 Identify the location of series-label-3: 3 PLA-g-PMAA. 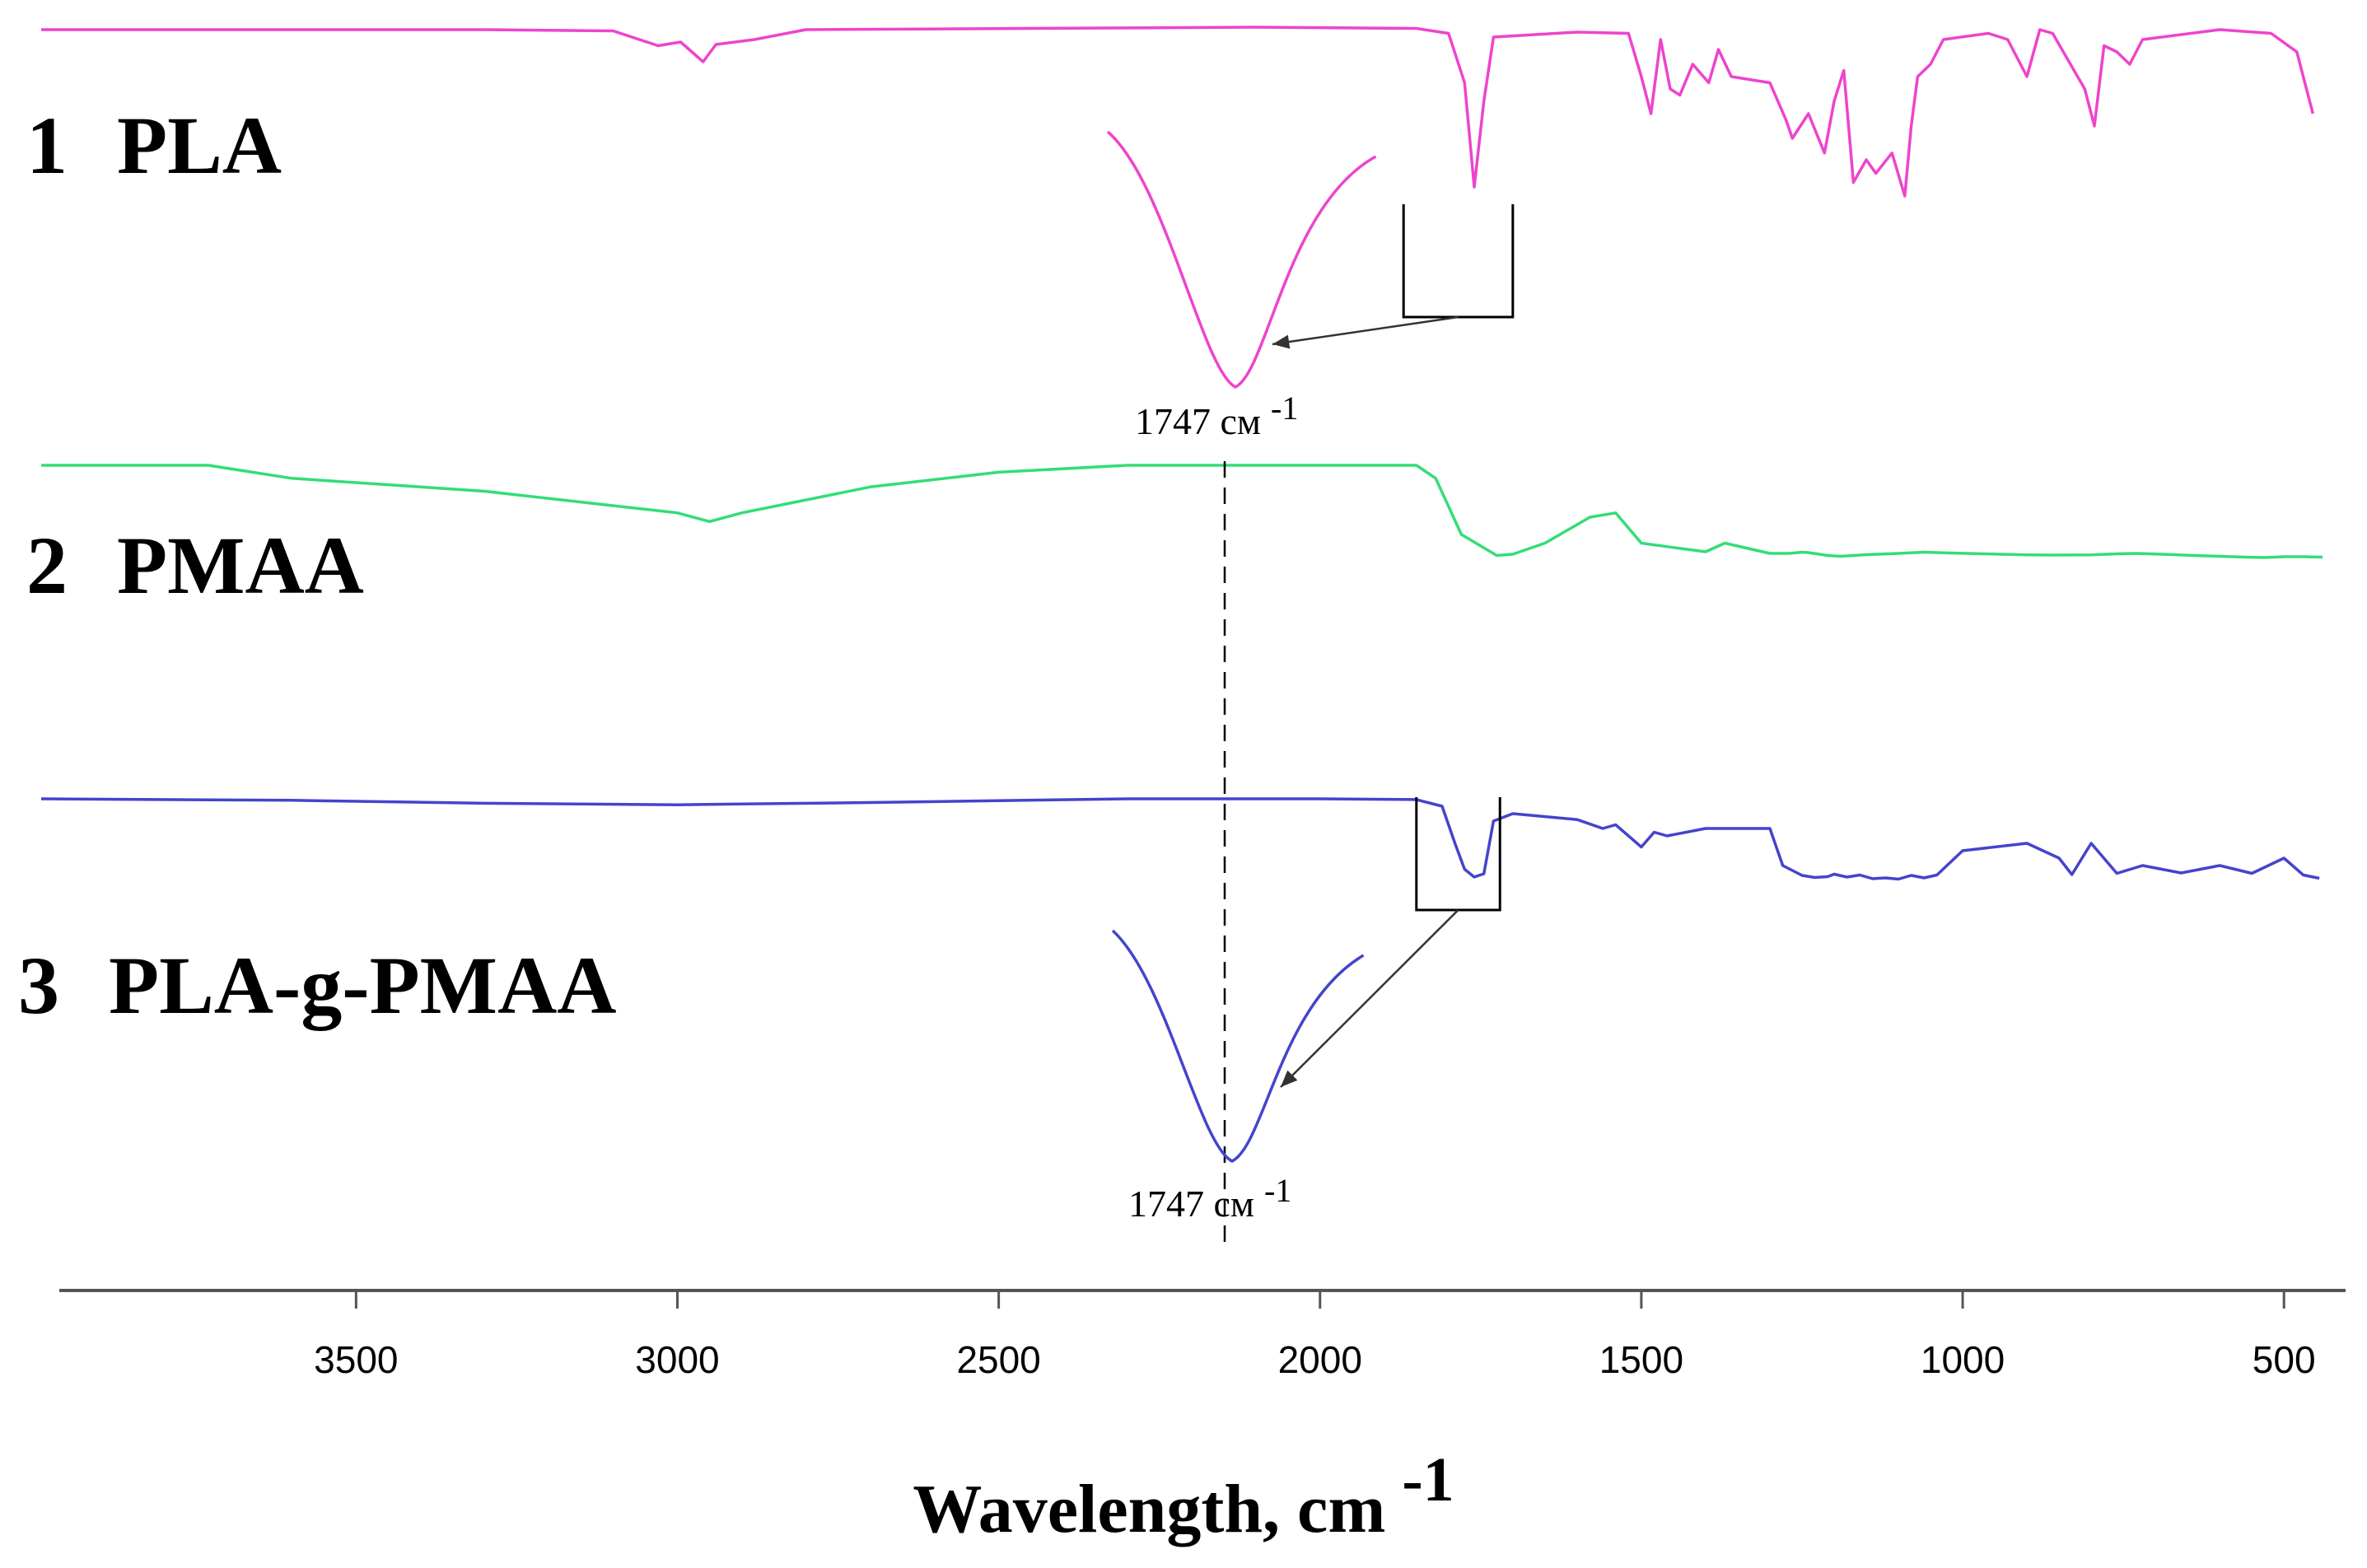
(317, 985).